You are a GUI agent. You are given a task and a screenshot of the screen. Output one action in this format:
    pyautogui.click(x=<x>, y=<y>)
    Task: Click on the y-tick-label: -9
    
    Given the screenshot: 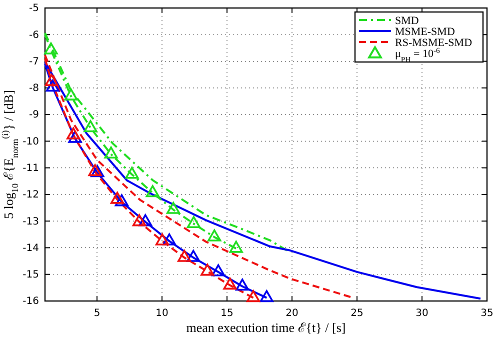 What is the action you would take?
    pyautogui.click(x=34, y=115)
    